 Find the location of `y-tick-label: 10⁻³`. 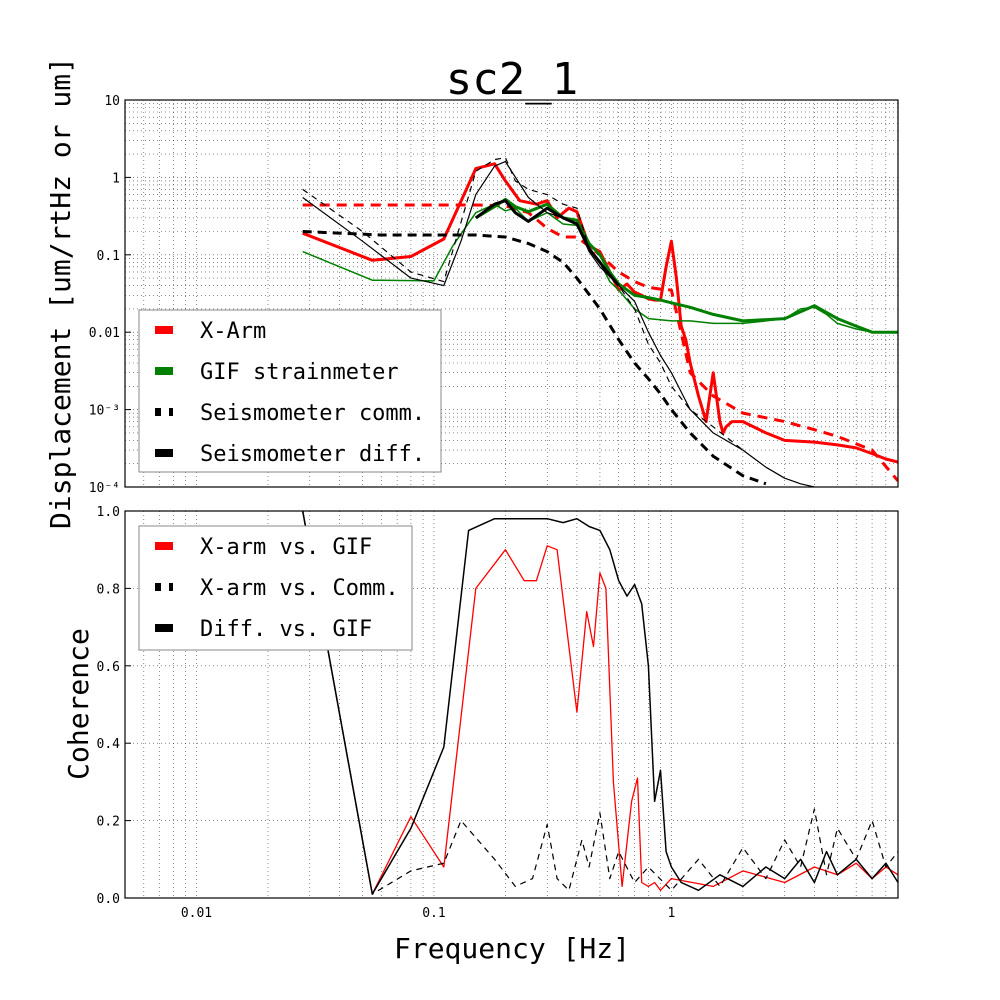

y-tick-label: 10⁻³ is located at coordinates (104, 411).